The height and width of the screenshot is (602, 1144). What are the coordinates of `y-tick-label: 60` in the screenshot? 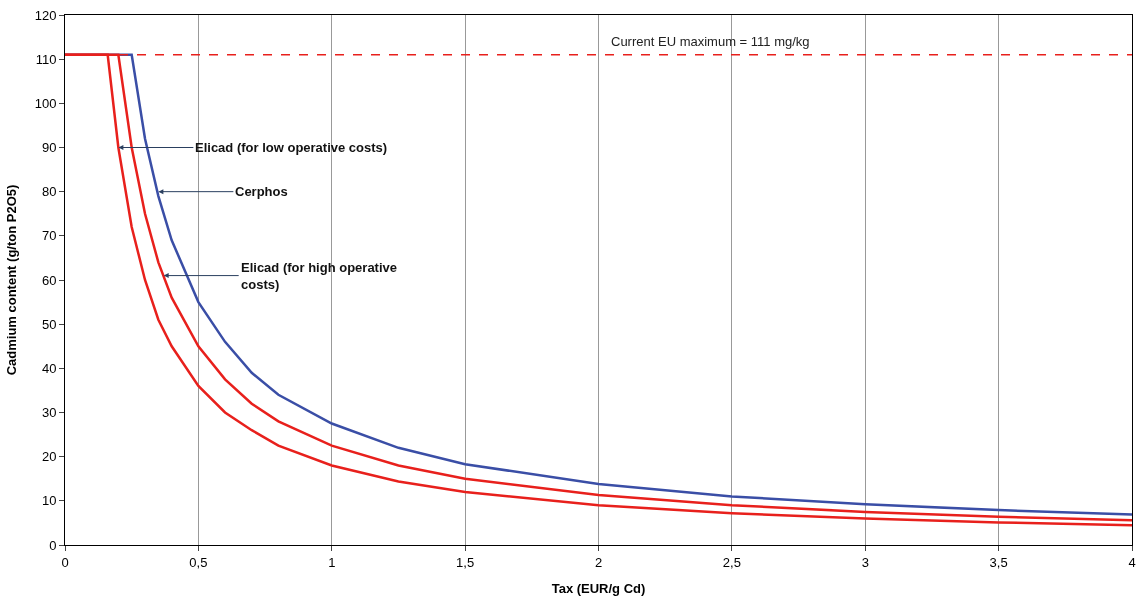 It's located at (49, 280).